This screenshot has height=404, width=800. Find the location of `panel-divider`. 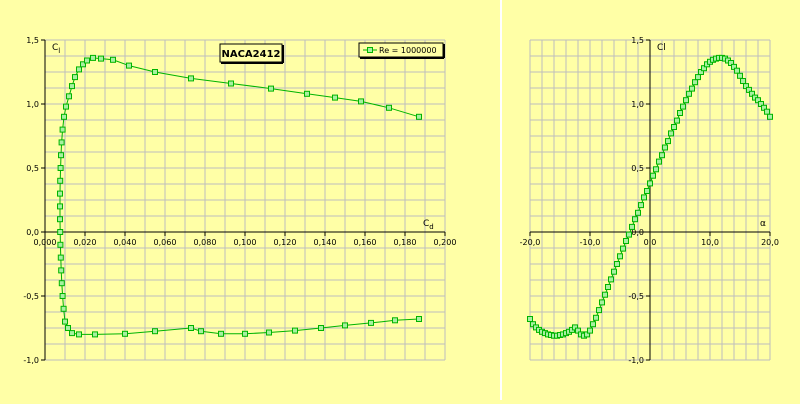

panel-divider is located at coordinates (501, 200).